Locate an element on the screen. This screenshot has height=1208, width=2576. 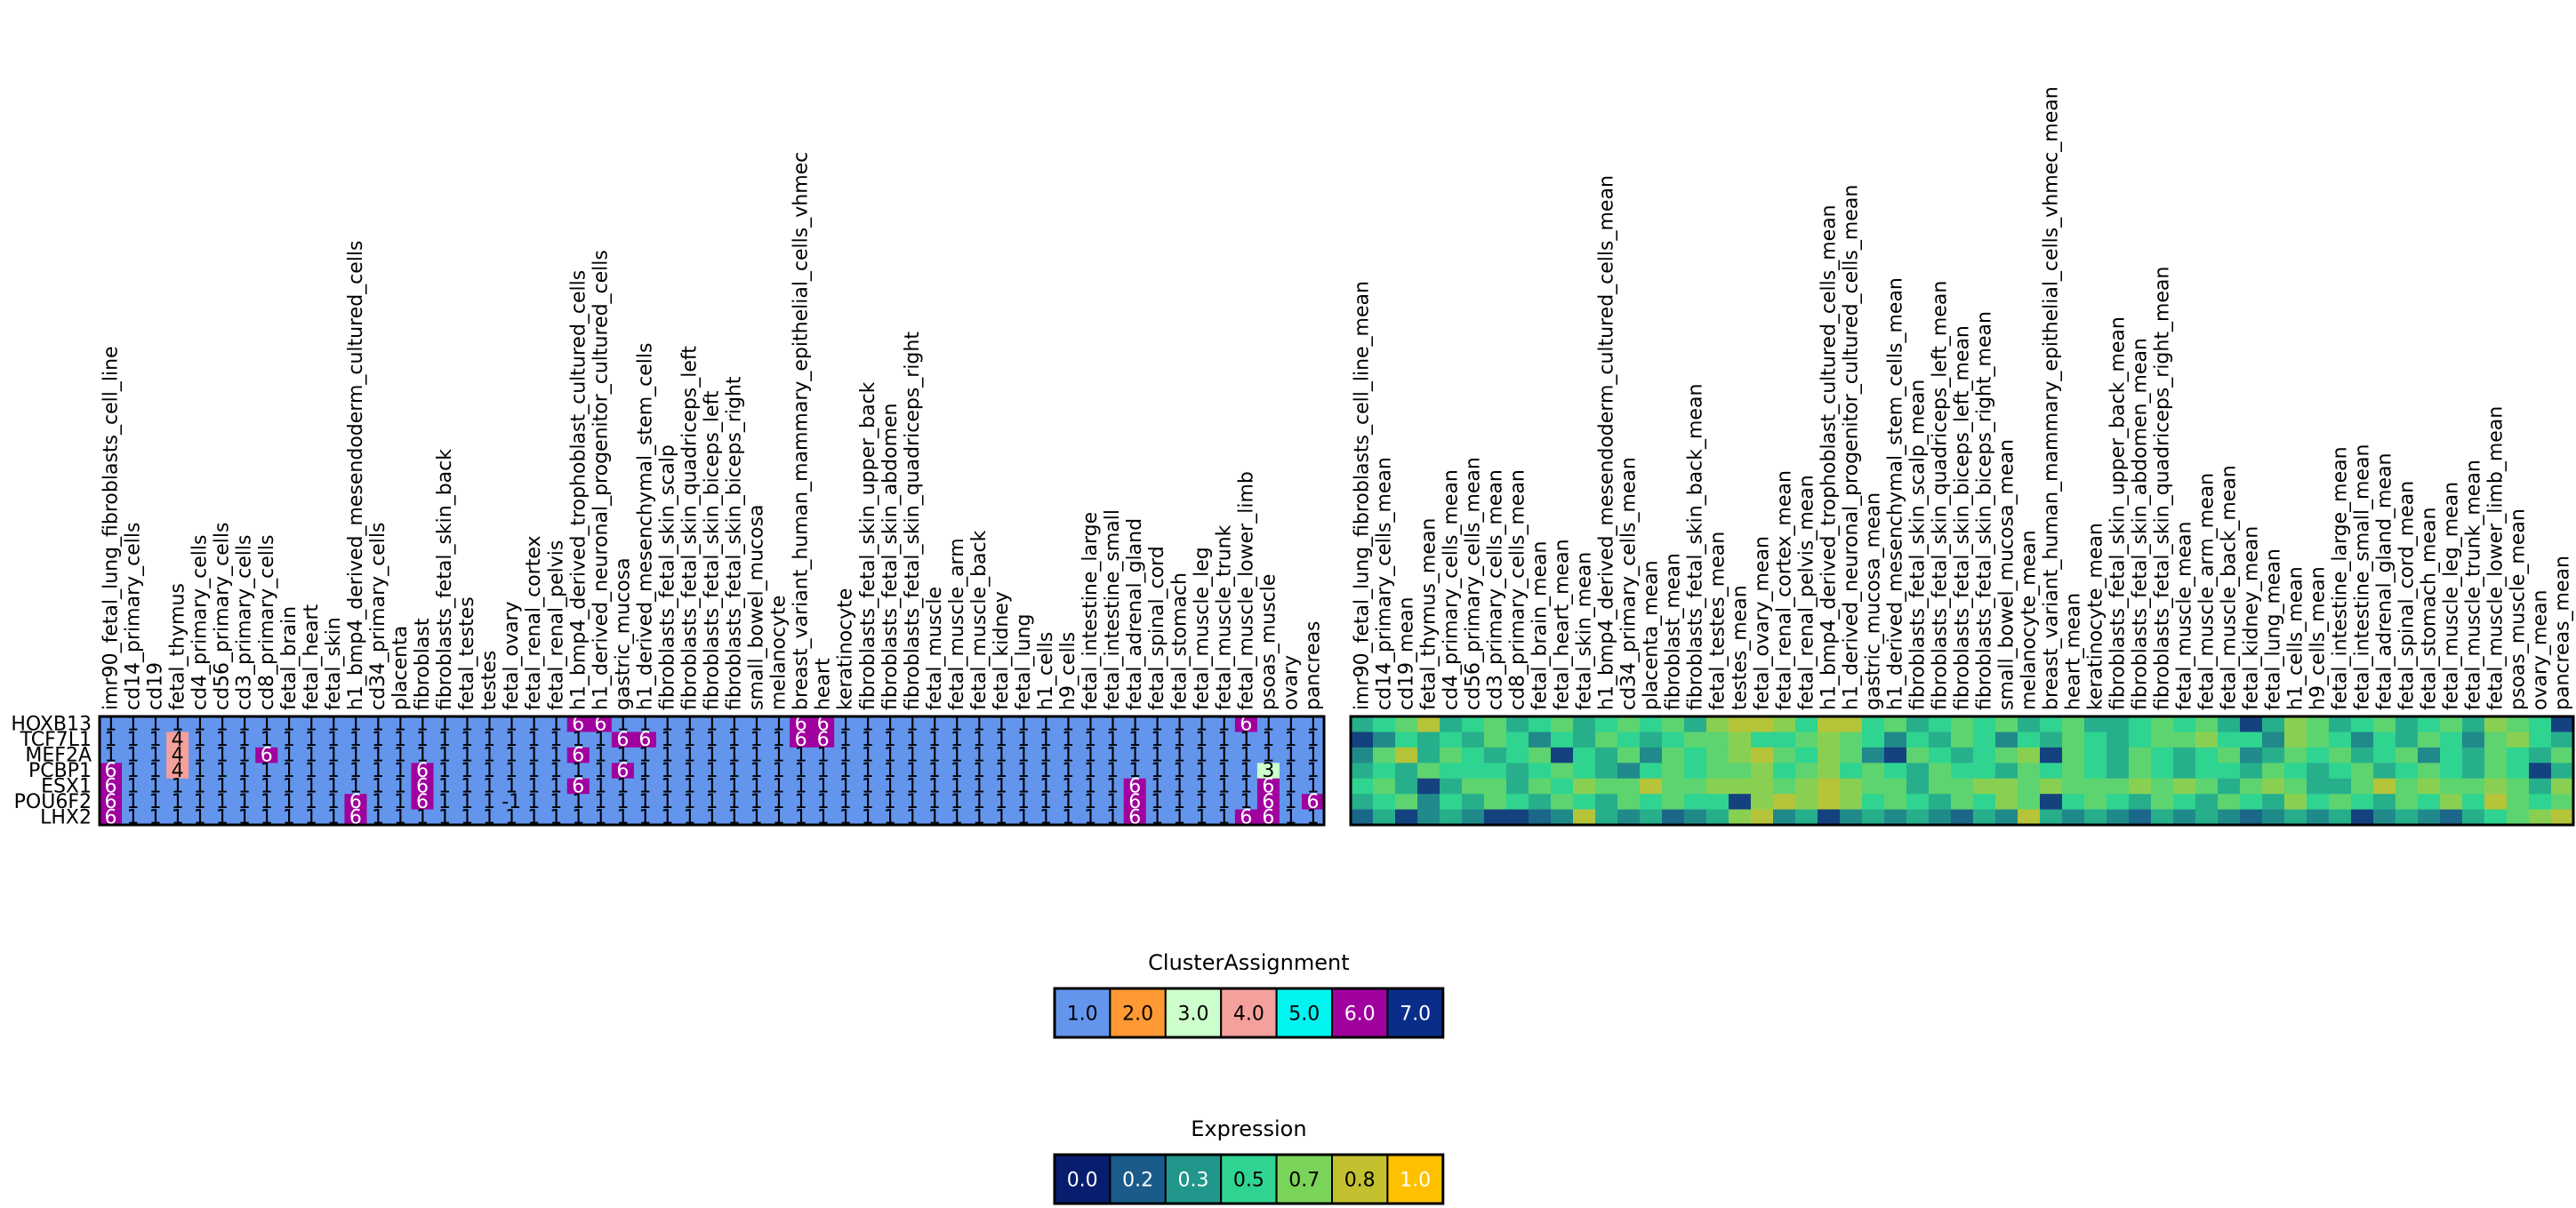
column-label: pancreas_mean is located at coordinates (2563, 633).